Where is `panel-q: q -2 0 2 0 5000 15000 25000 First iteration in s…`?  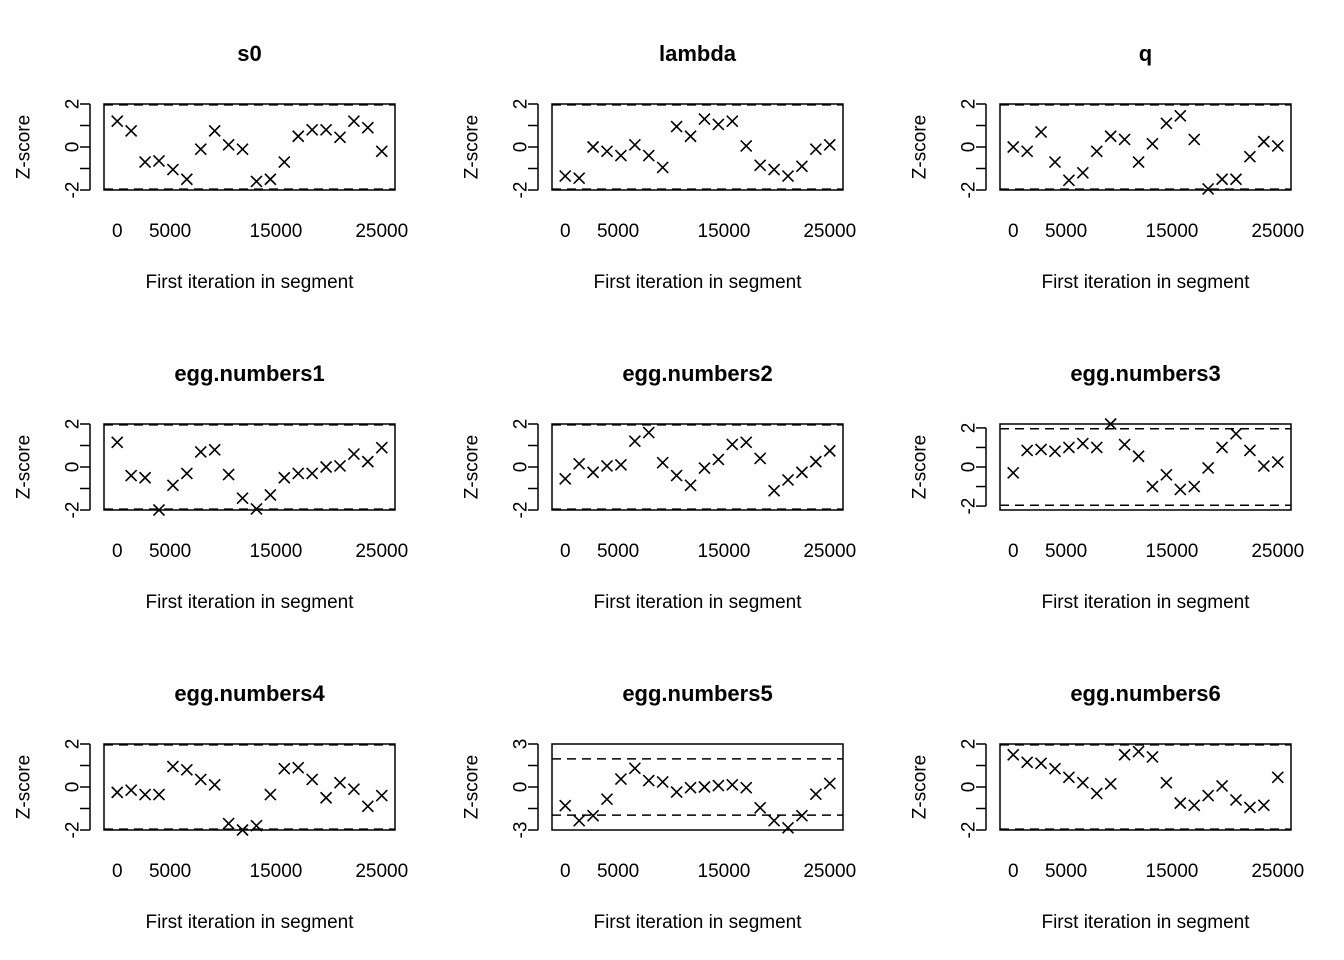
panel-q: q -2 0 2 0 5000 15000 25000 First iteration in s… is located at coordinates (1107, 167).